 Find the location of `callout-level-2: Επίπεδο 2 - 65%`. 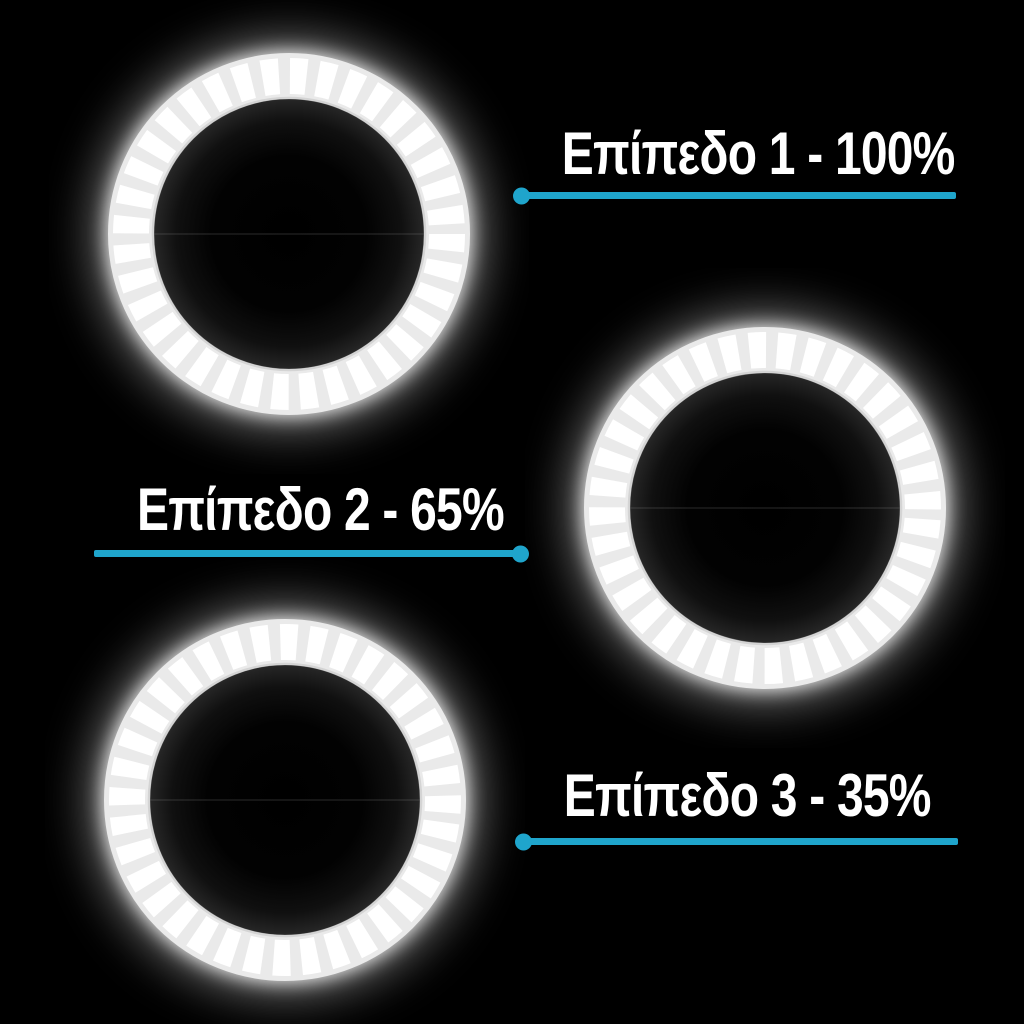

callout-level-2: Επίπεδο 2 - 65% is located at coordinates (311, 519).